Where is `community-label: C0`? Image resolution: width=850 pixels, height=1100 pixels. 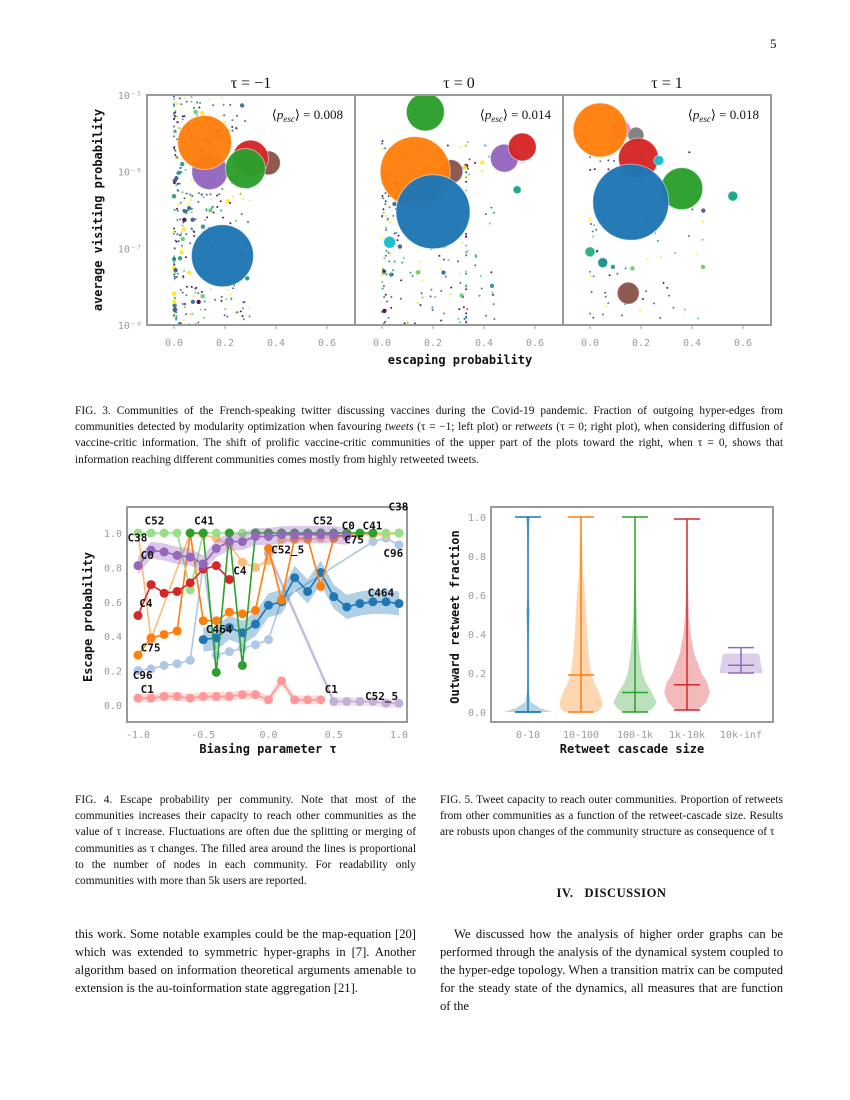 community-label: C0 is located at coordinates (147, 555).